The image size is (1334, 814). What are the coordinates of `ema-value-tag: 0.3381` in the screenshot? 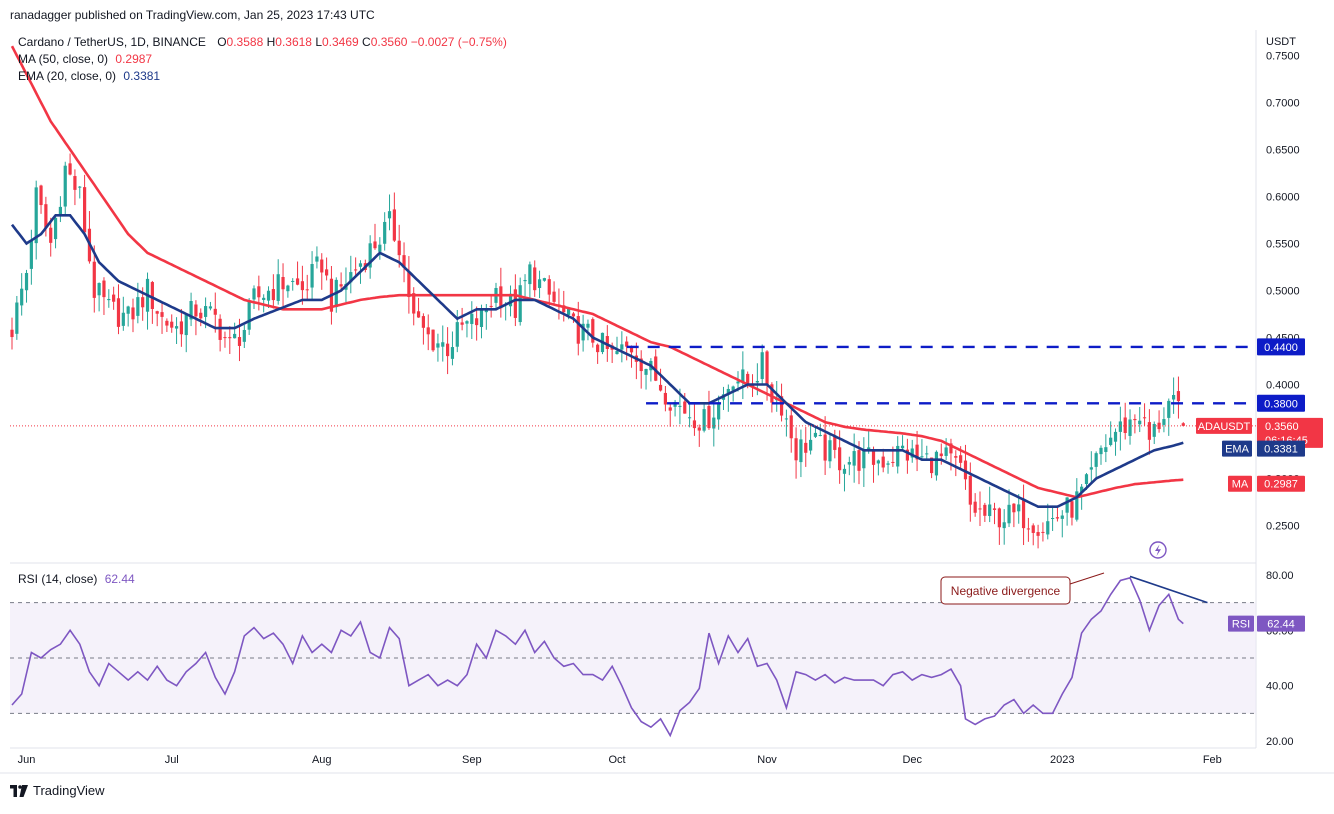 It's located at (1281, 448).